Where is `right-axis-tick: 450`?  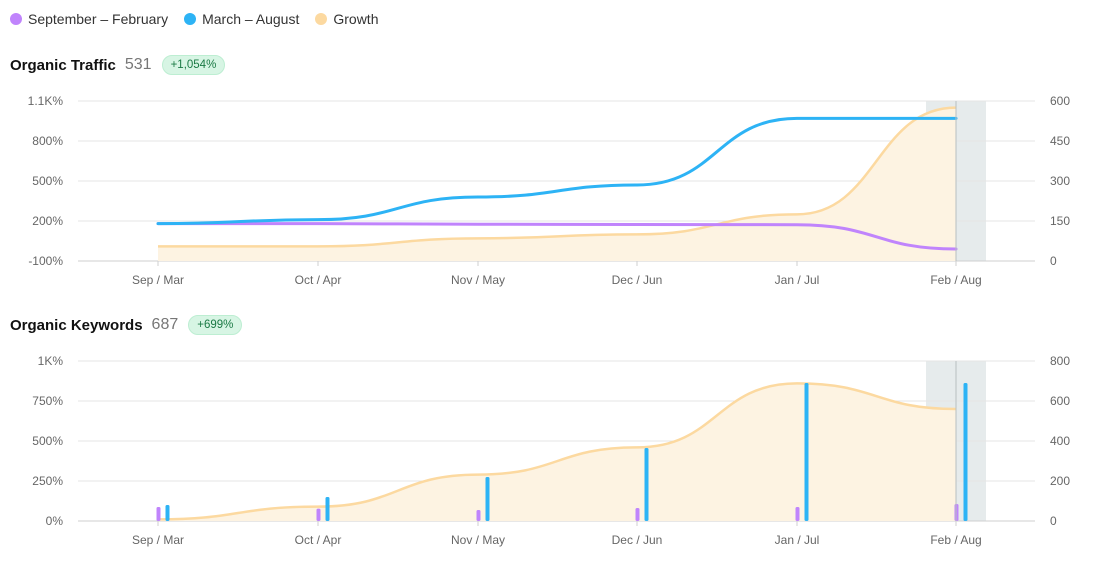
right-axis-tick: 450 is located at coordinates (1060, 141).